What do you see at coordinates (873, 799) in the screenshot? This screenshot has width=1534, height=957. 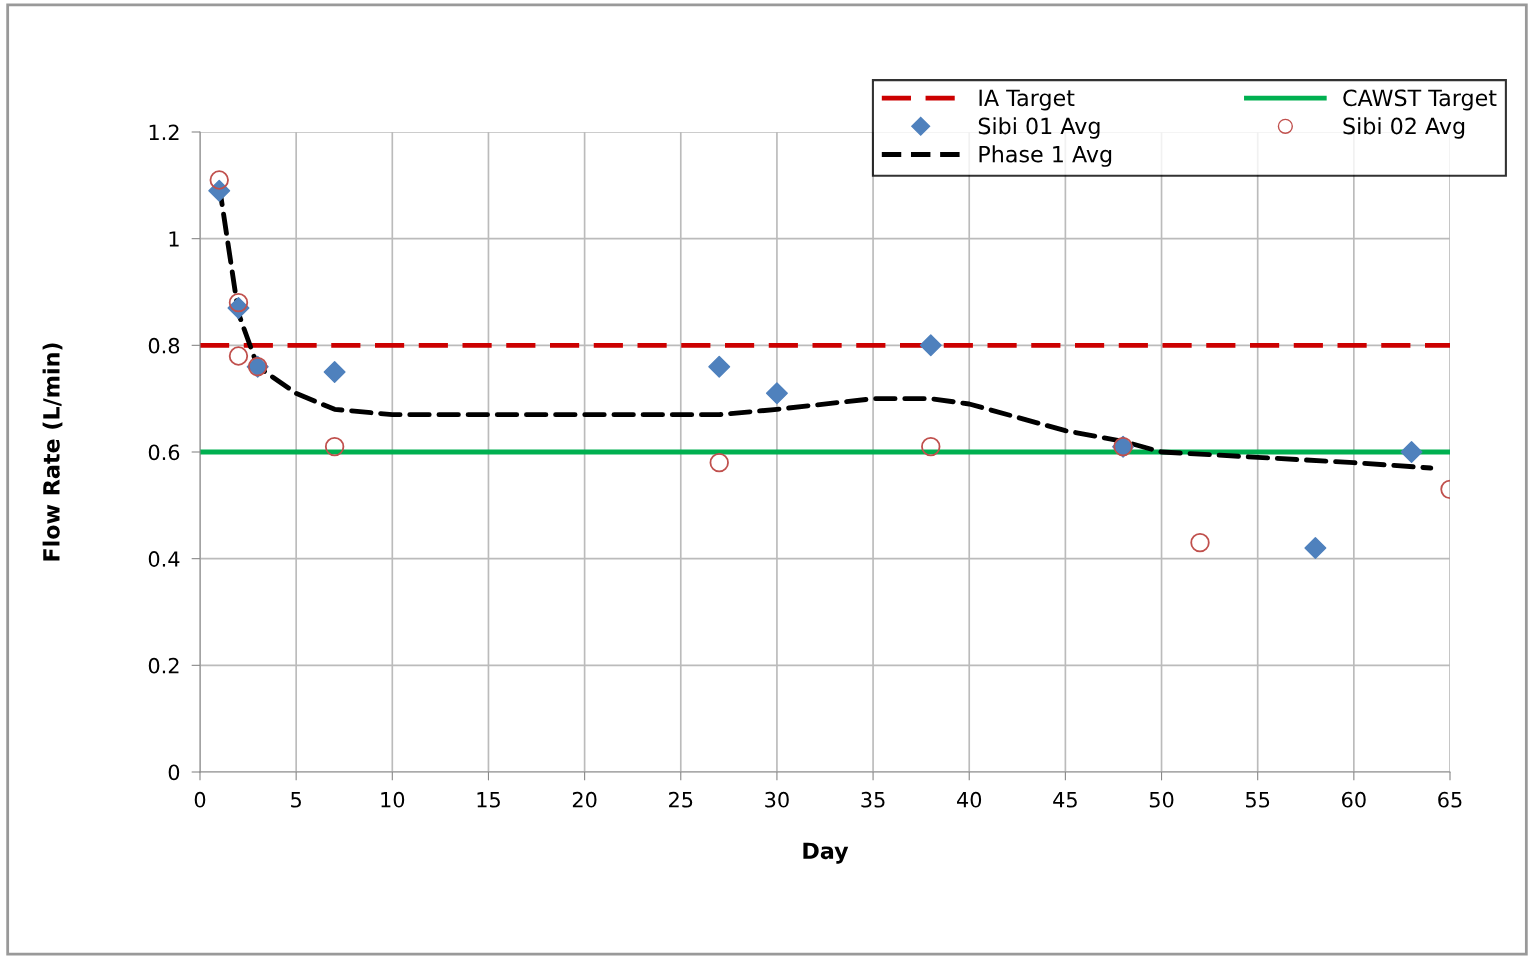 I see `x-tick-label: 35` at bounding box center [873, 799].